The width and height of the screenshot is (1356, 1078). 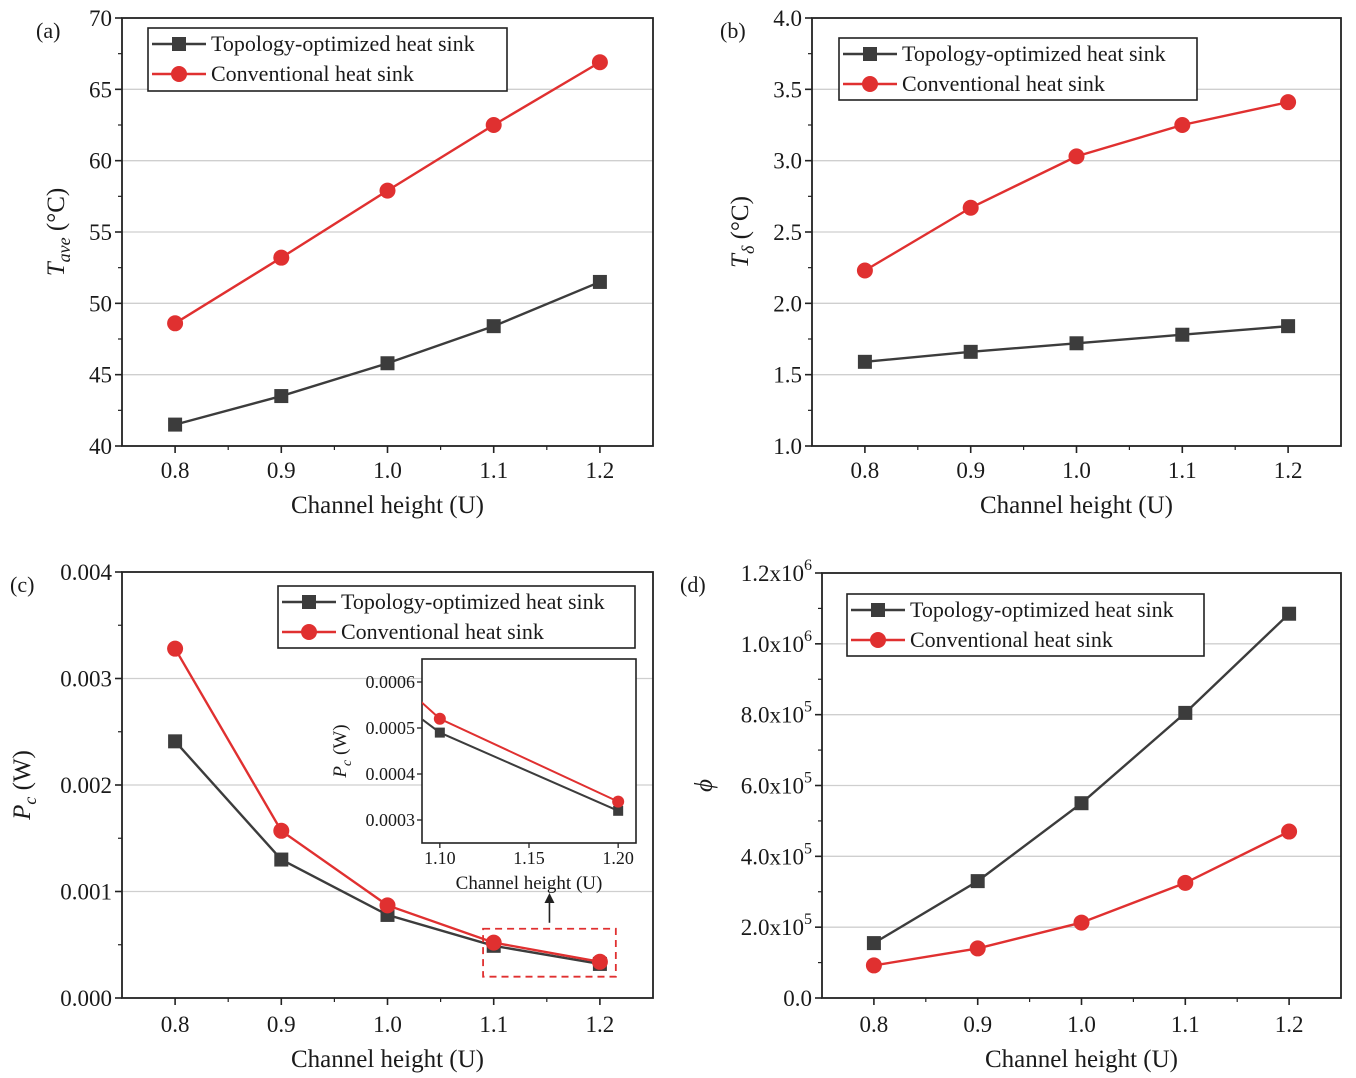 What do you see at coordinates (391, 728) in the screenshot?
I see `inset-y-tick-label: 0.0005` at bounding box center [391, 728].